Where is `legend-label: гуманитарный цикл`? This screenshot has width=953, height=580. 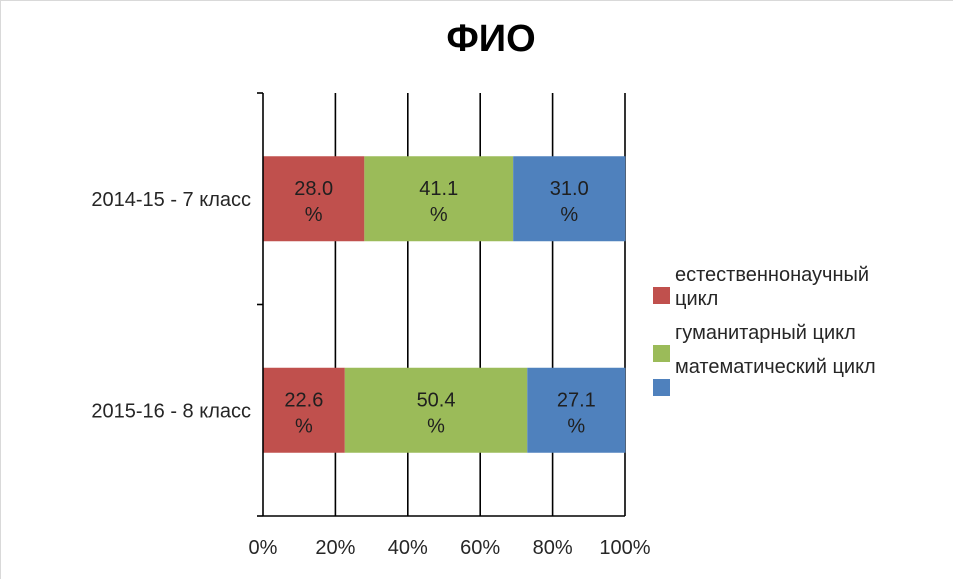
legend-label: гуманитарный цикл is located at coordinates (765, 333).